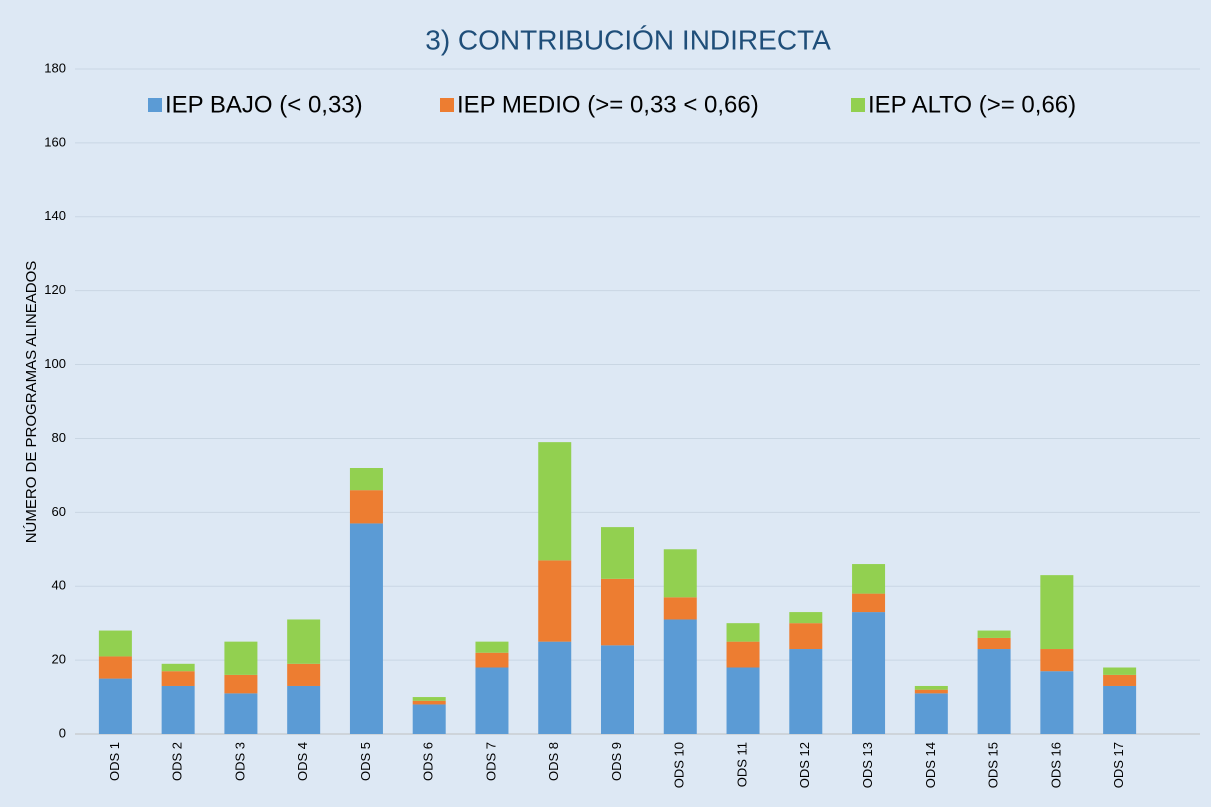  I want to click on x-tick-label: ODS 16, so click(1055, 765).